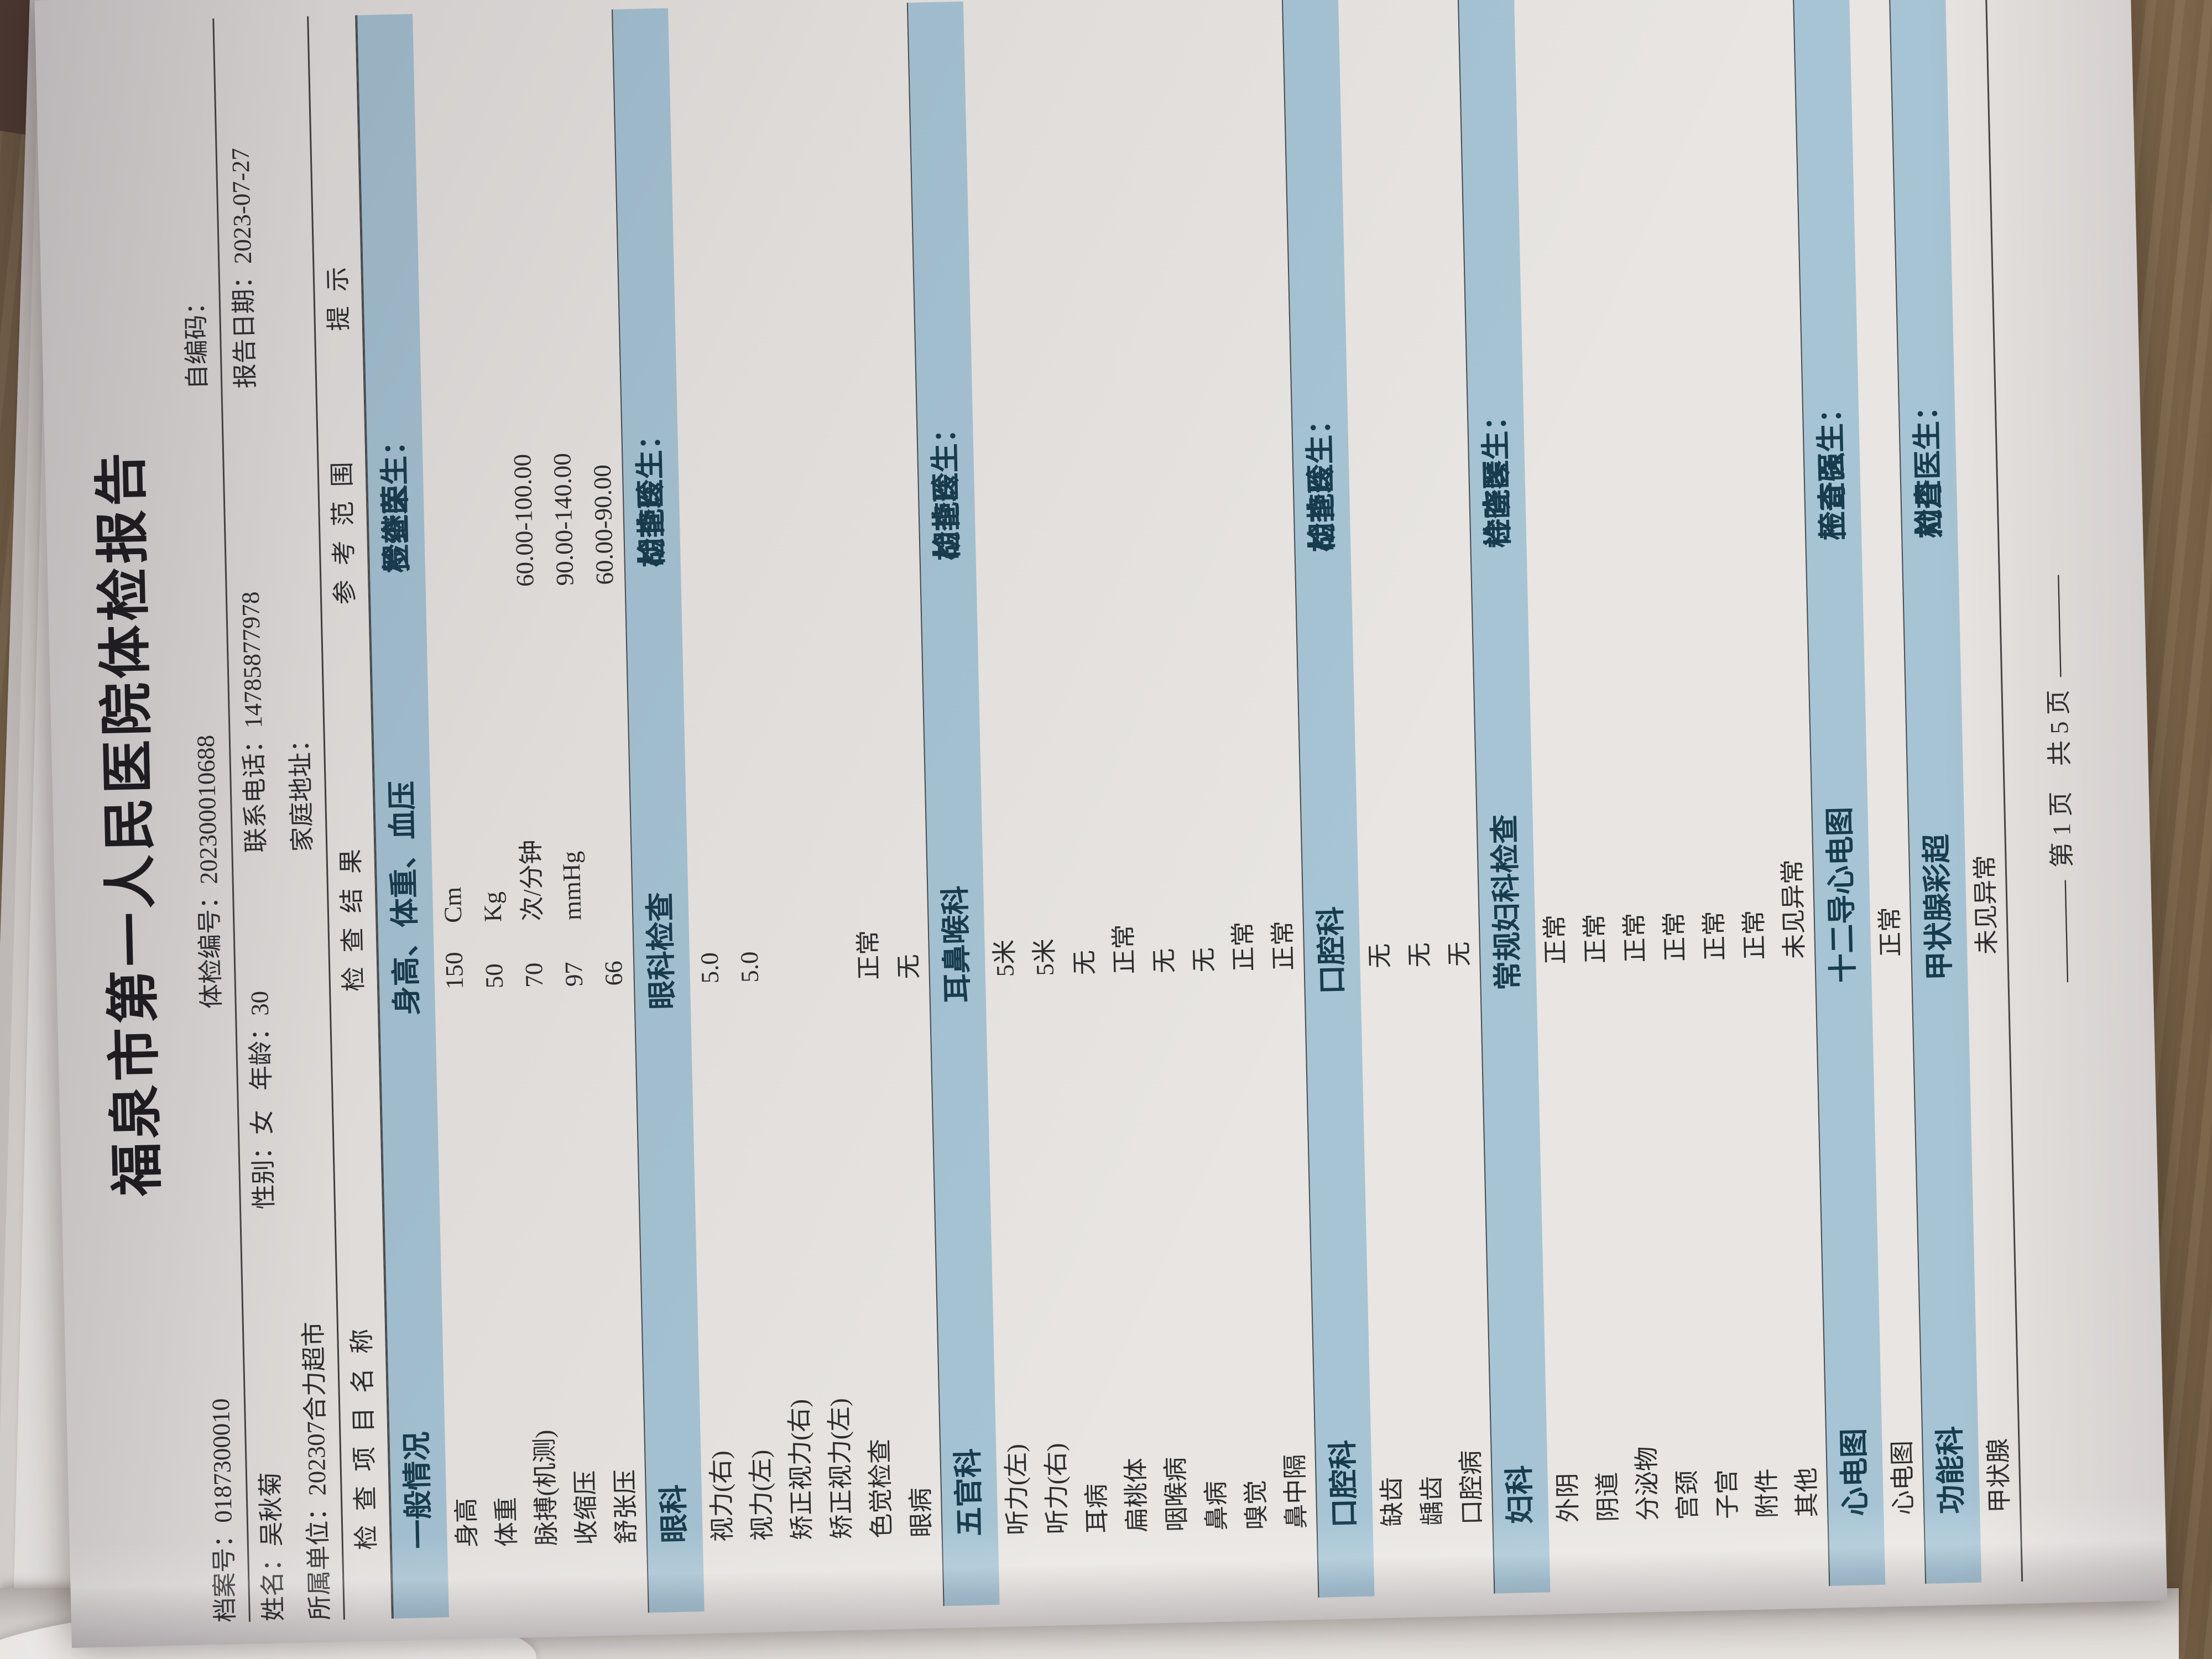 Image resolution: width=2212 pixels, height=1659 pixels. Describe the element at coordinates (343, 526) in the screenshot. I see `column-header-range: 参考范围` at that location.